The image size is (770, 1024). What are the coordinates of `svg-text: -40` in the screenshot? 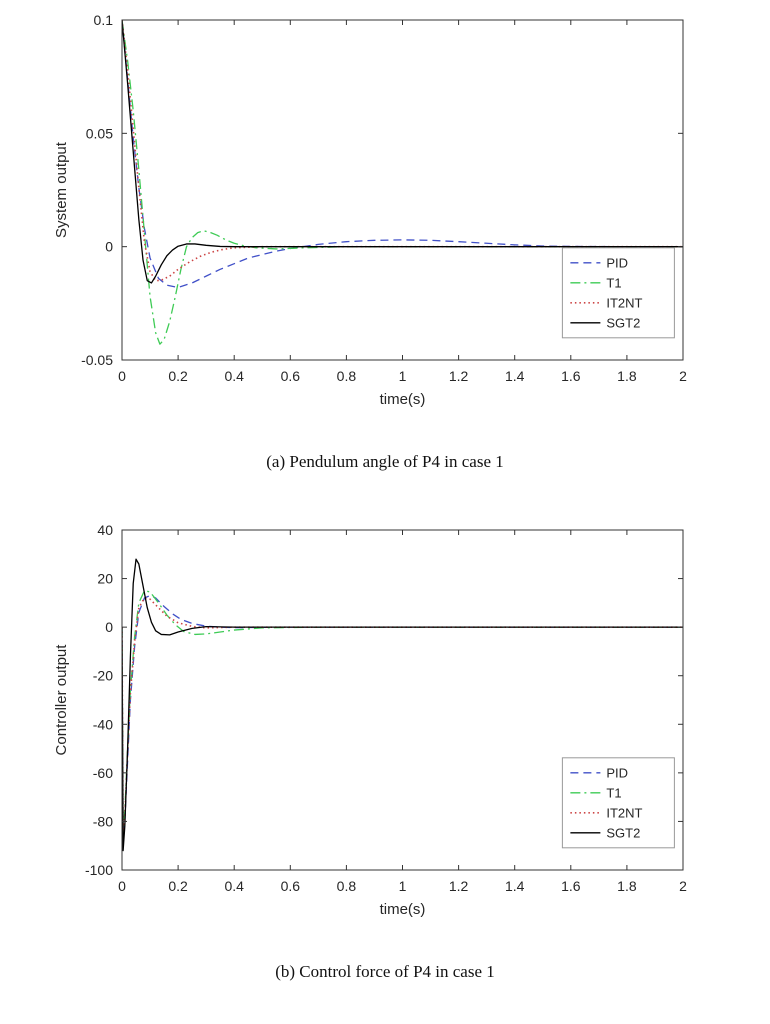 It's located at (103, 724).